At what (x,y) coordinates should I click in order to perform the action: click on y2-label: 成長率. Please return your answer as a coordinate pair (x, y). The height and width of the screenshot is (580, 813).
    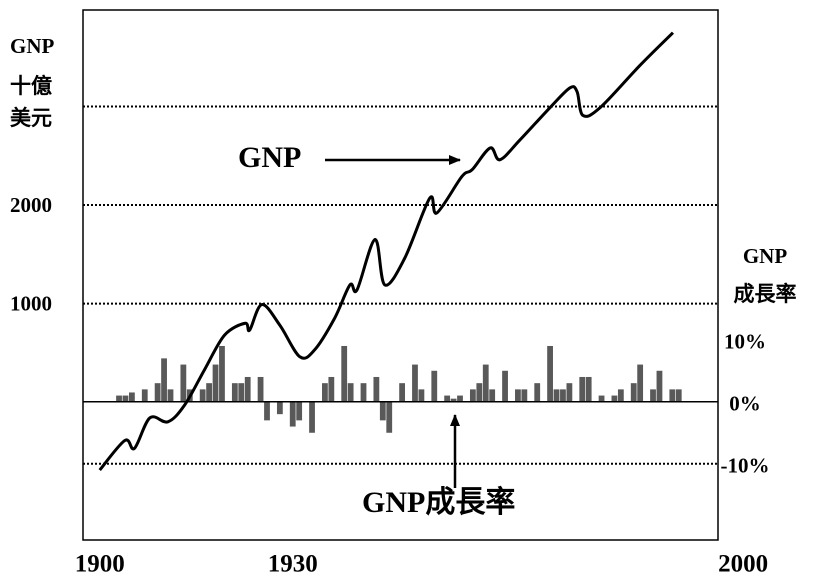
    Looking at the image, I should click on (765, 294).